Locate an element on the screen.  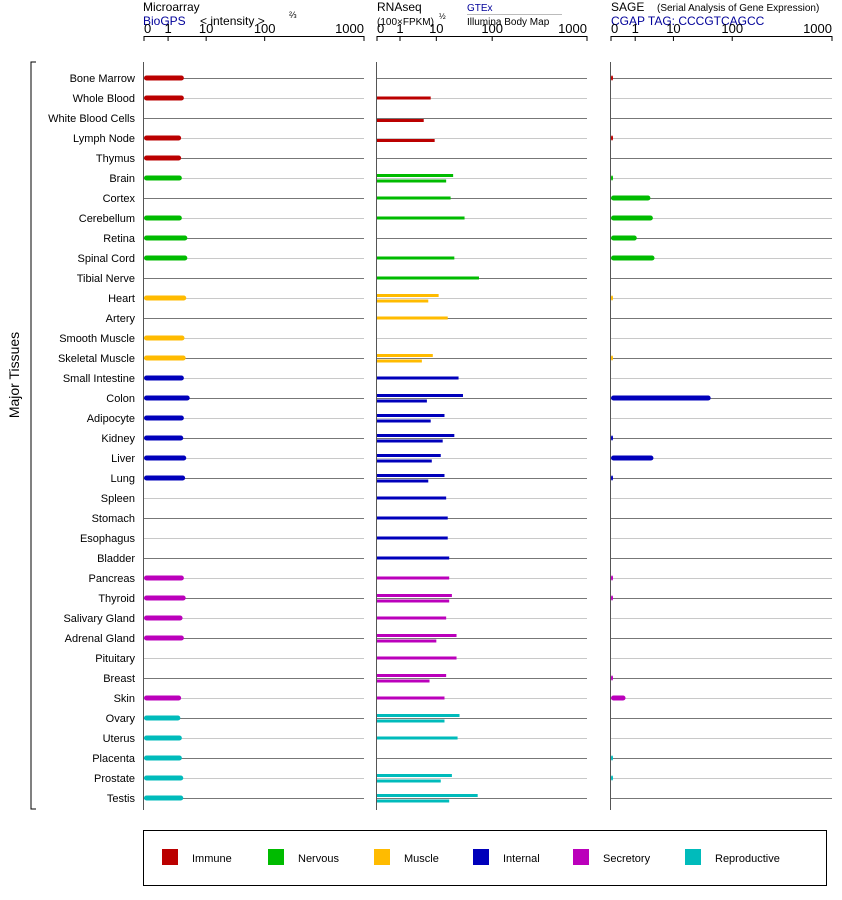
legend-item-muscle: Muscle is located at coordinates (406, 857).